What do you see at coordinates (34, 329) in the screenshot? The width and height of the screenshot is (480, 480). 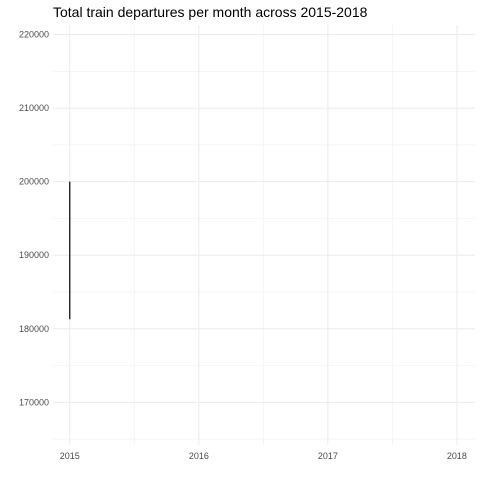 I see `y-tick-label: 180000` at bounding box center [34, 329].